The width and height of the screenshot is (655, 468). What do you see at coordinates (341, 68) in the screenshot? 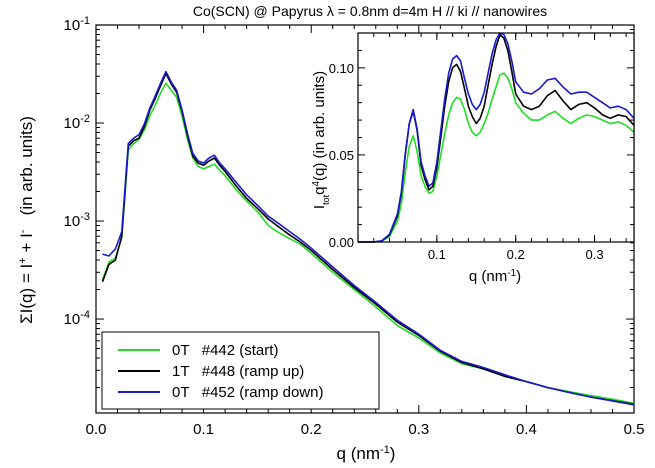
I see `inset-y-tick-label: 0.10` at bounding box center [341, 68].